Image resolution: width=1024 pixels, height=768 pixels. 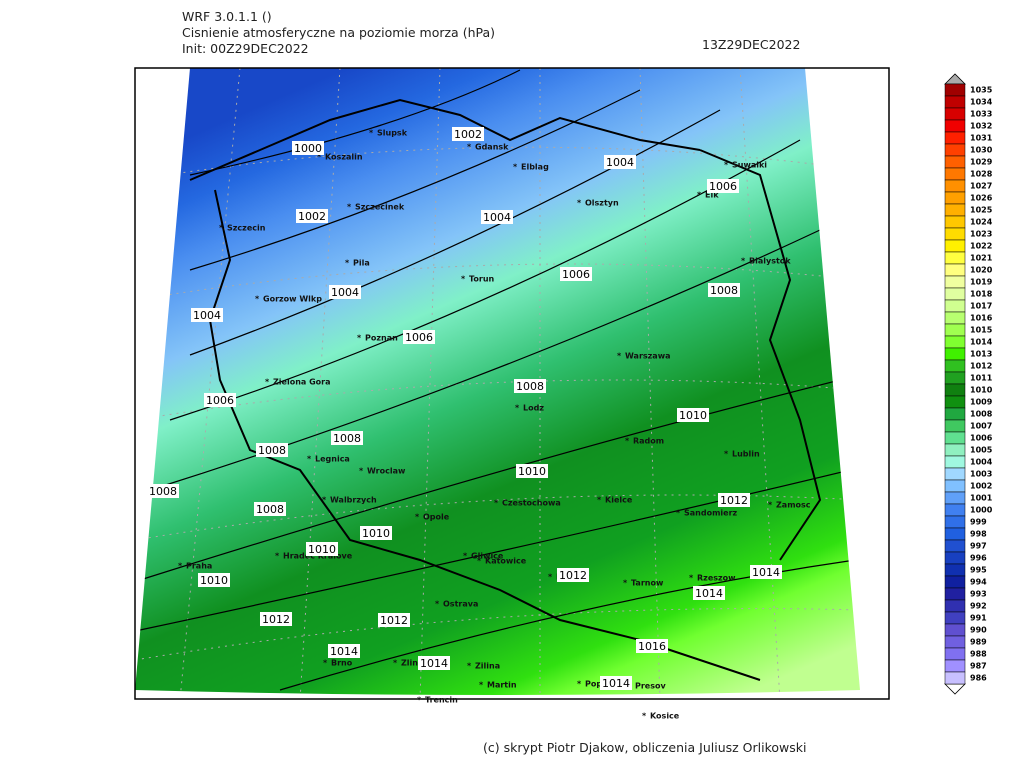 What do you see at coordinates (487, 666) in the screenshot?
I see `city-name: Zilina` at bounding box center [487, 666].